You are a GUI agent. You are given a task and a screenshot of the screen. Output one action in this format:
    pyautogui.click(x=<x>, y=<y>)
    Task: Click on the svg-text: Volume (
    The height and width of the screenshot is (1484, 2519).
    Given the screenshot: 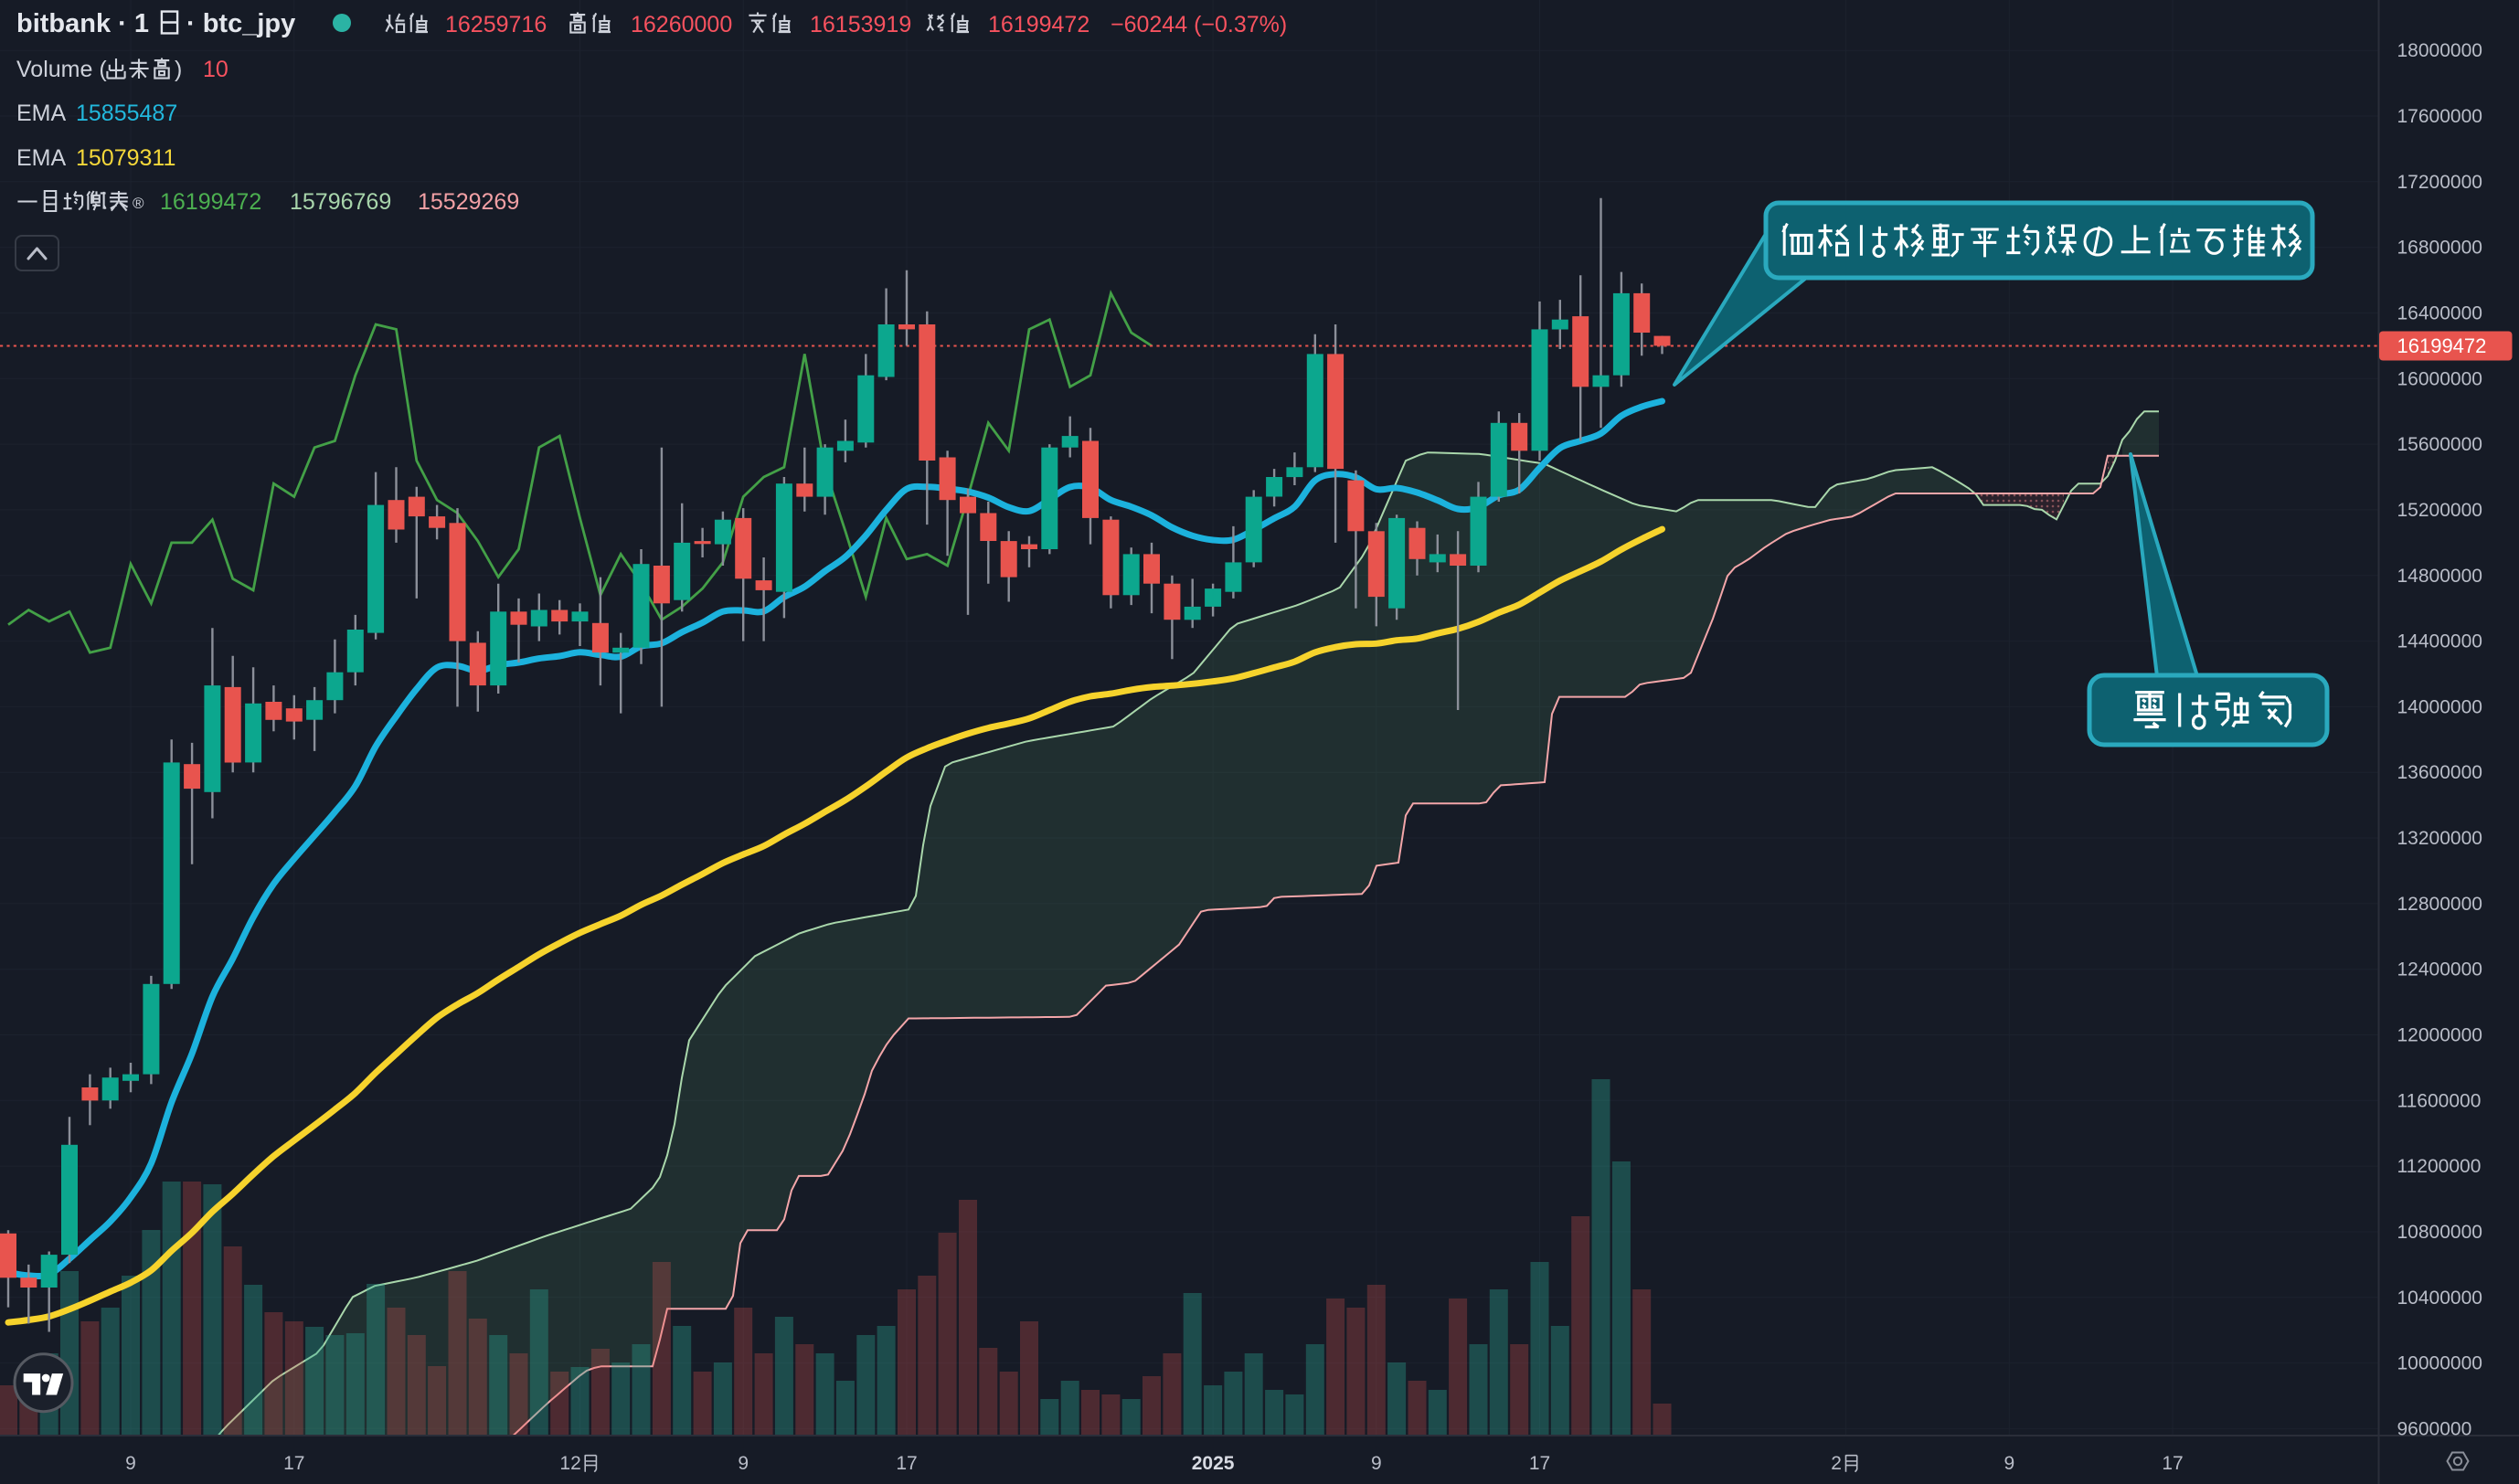 What is the action you would take?
    pyautogui.click(x=61, y=70)
    